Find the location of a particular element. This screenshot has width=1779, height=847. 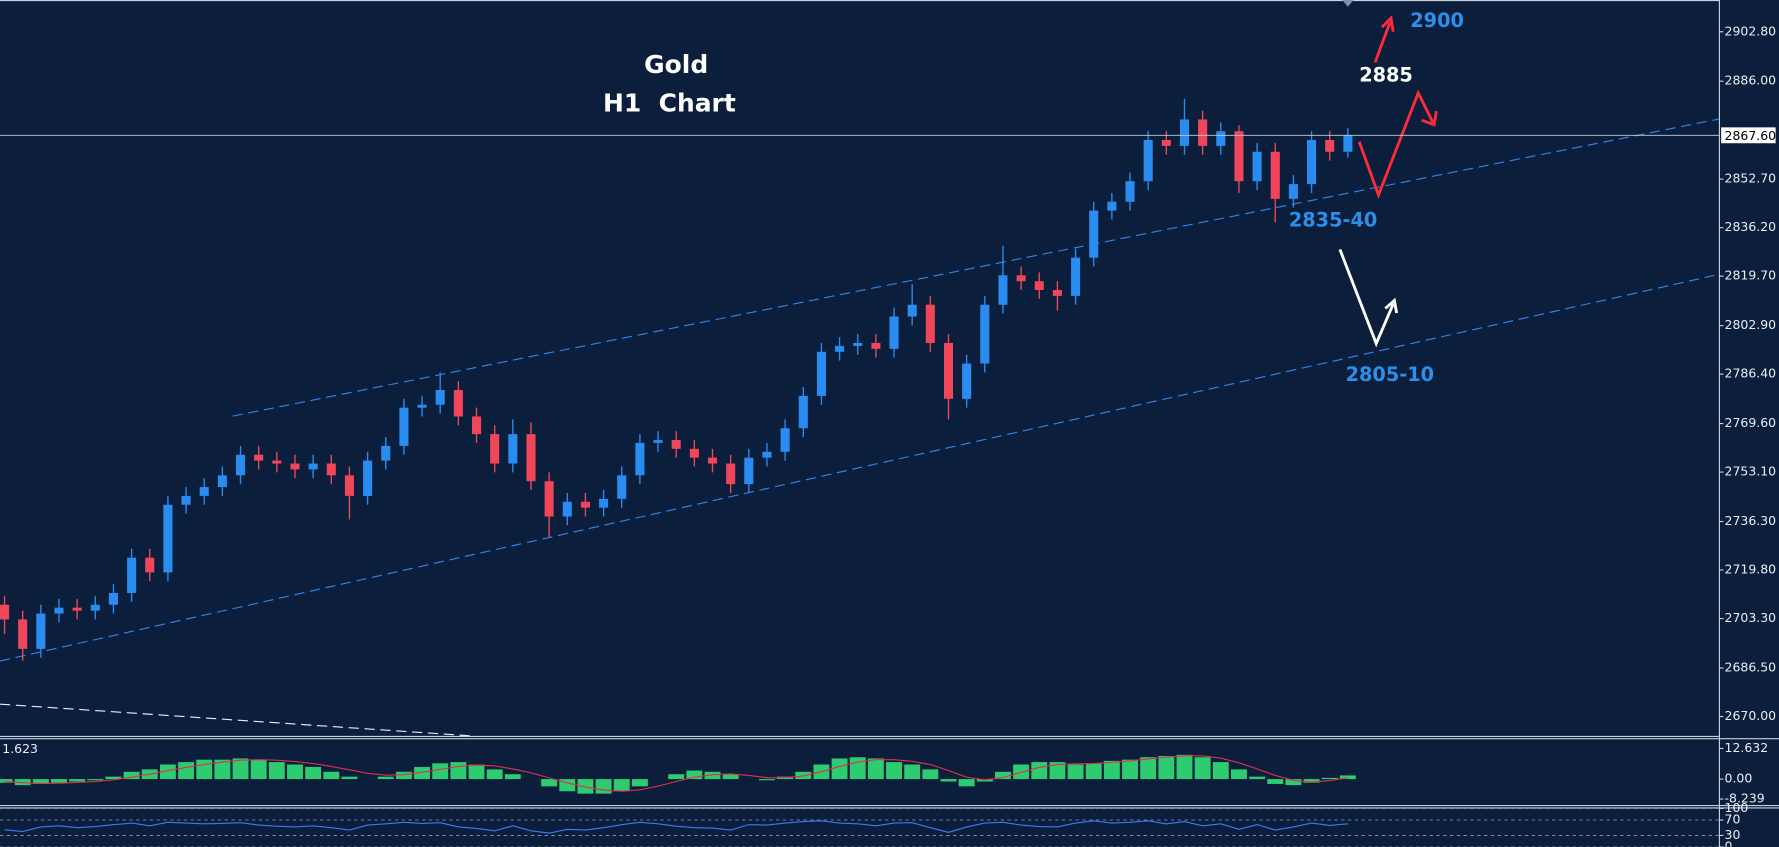

macd-value: 1.623 is located at coordinates (20, 748).